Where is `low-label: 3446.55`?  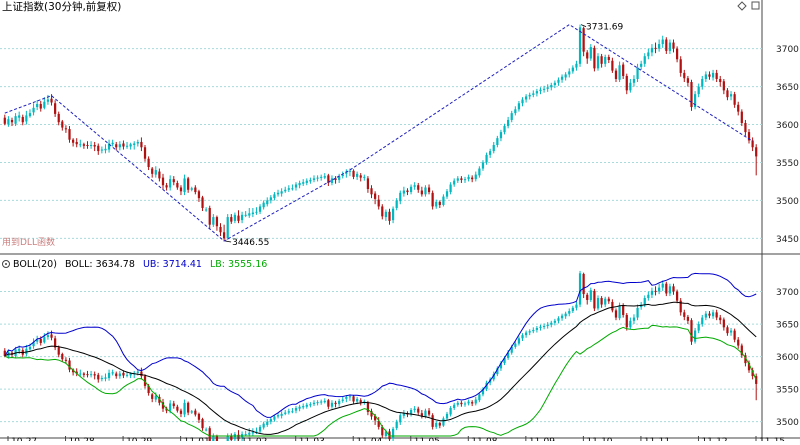 low-label: 3446.55 is located at coordinates (250, 243).